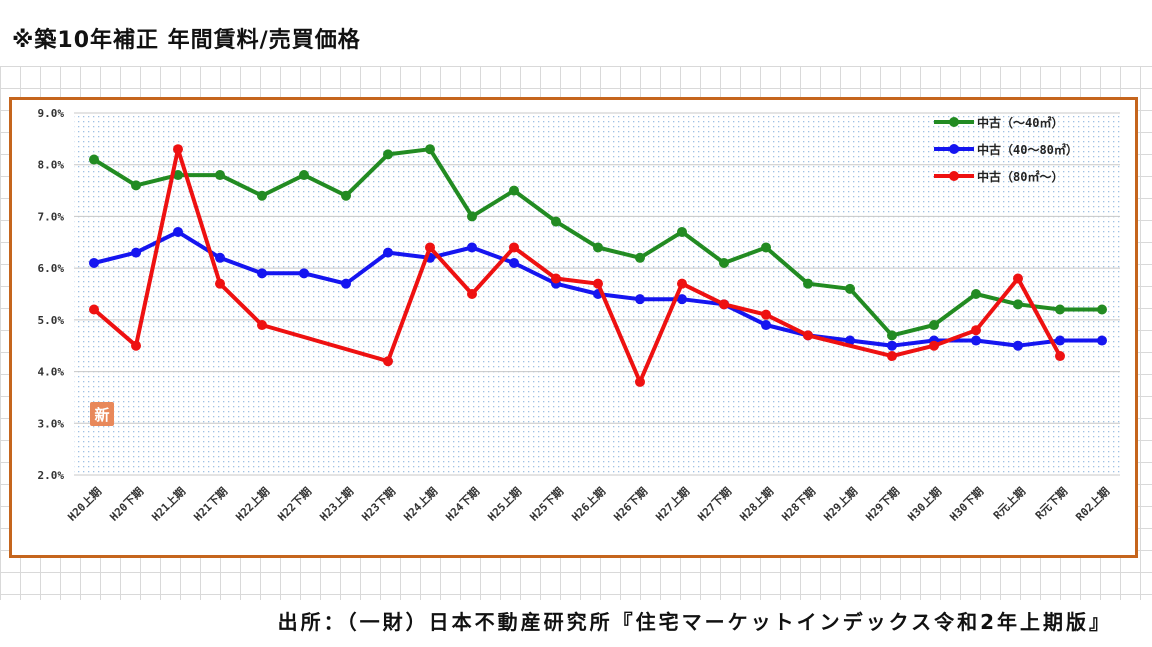  What do you see at coordinates (51, 423) in the screenshot?
I see `y-tick-label: 3.0%` at bounding box center [51, 423].